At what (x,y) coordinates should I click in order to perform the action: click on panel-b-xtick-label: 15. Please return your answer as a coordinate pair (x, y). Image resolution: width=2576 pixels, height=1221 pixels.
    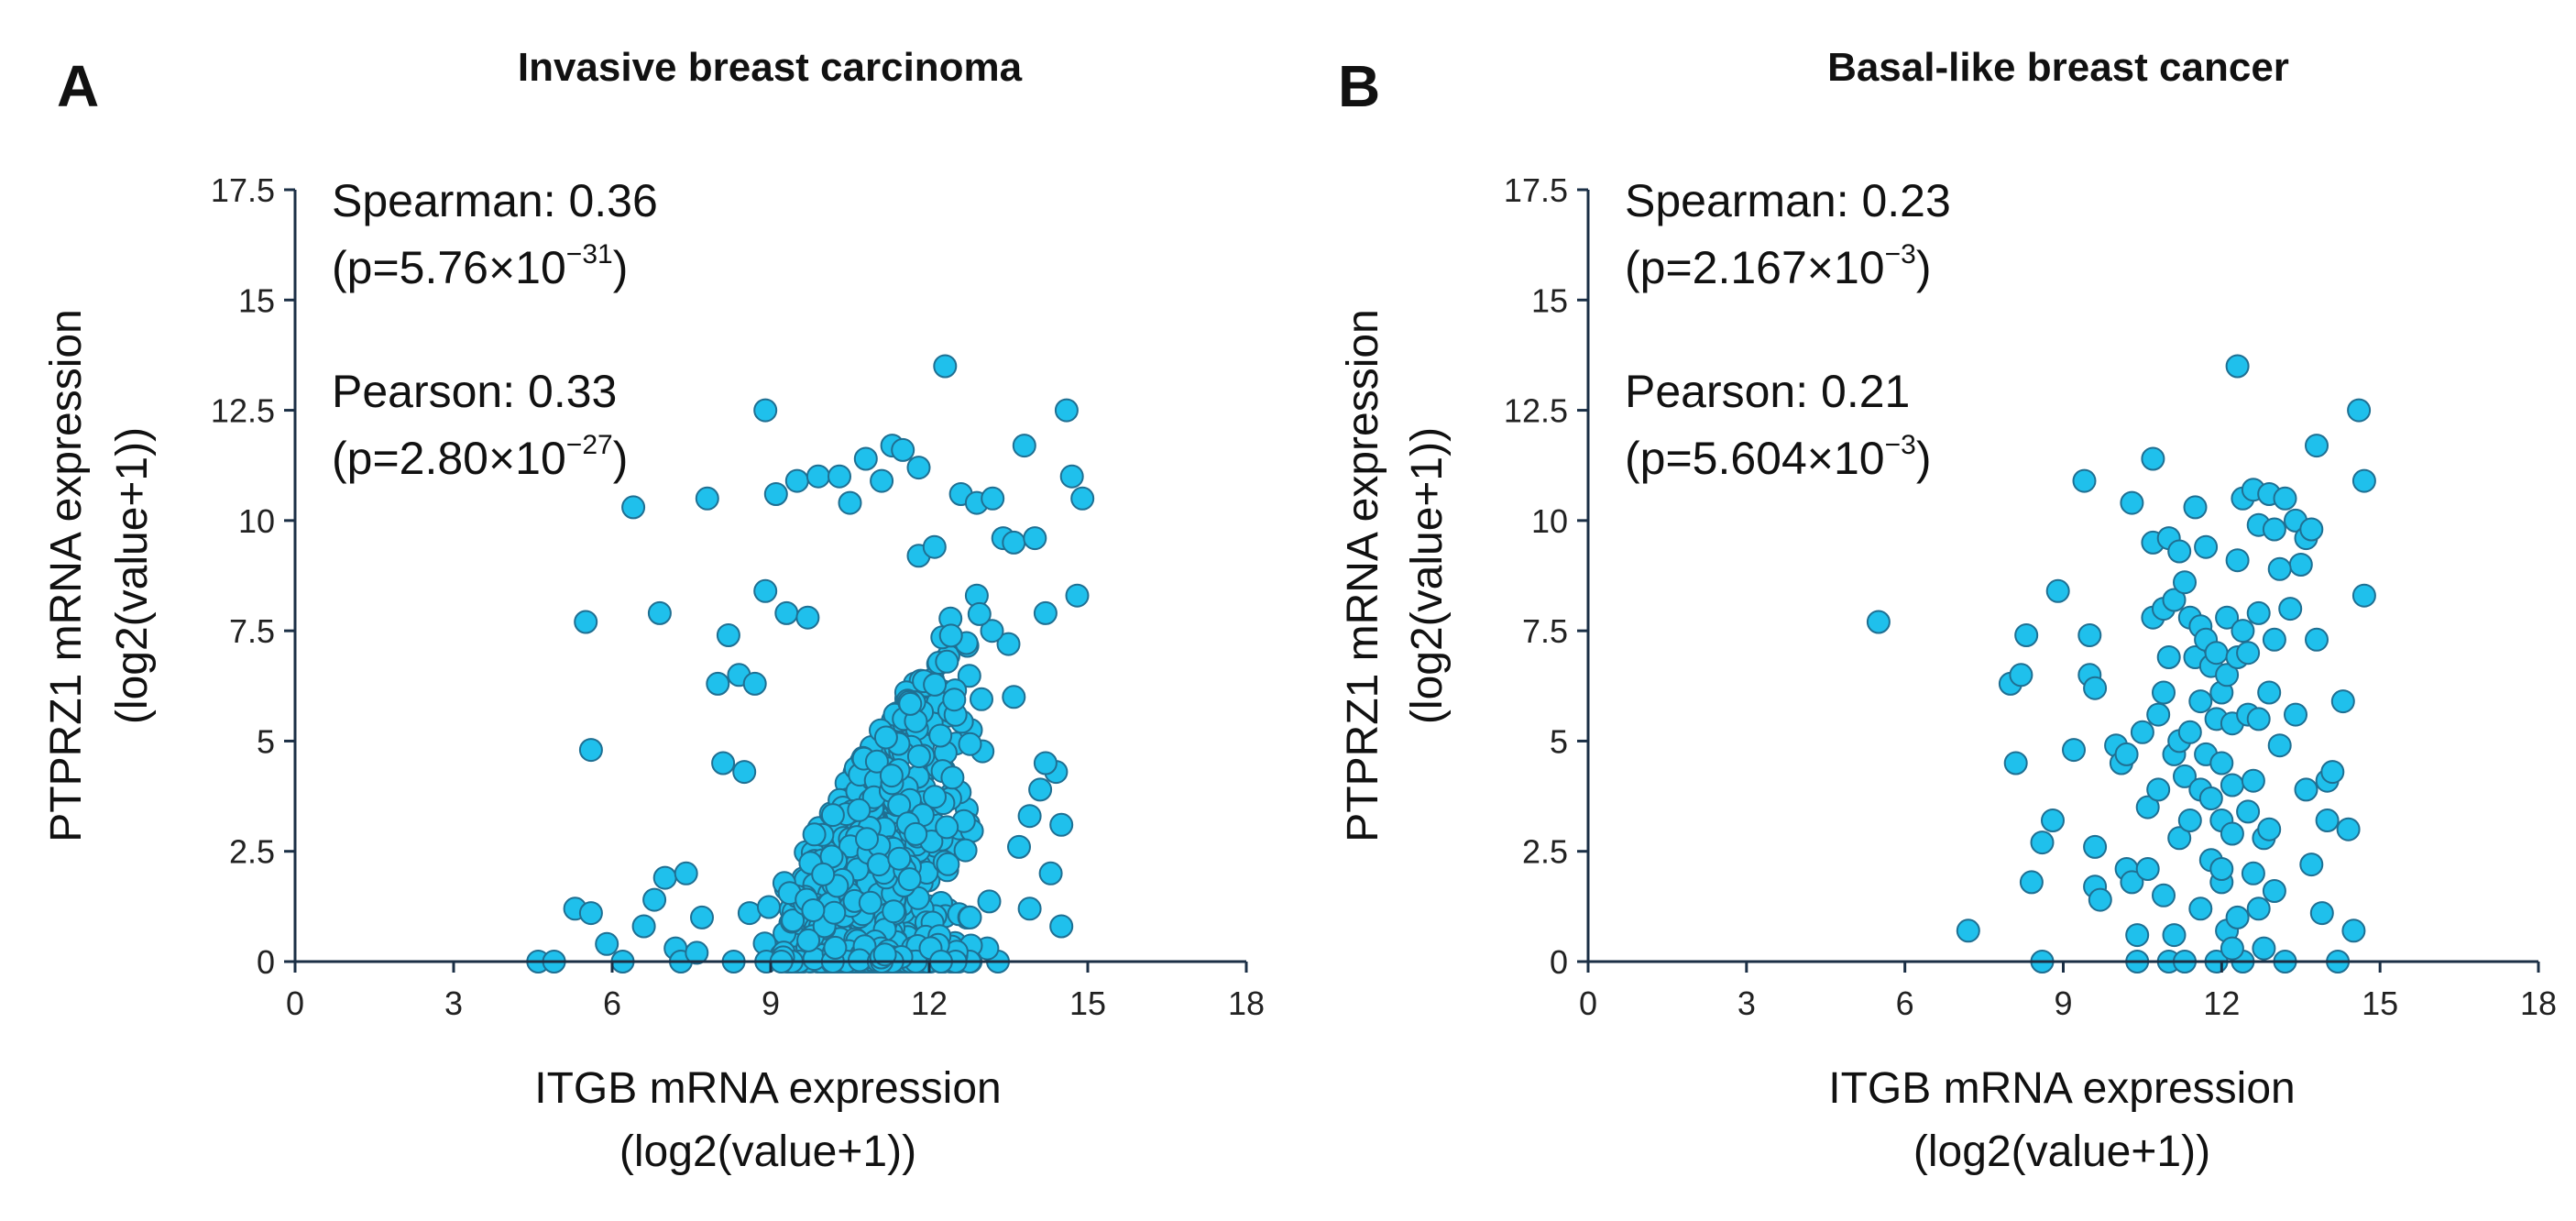
    Looking at the image, I should click on (2380, 1003).